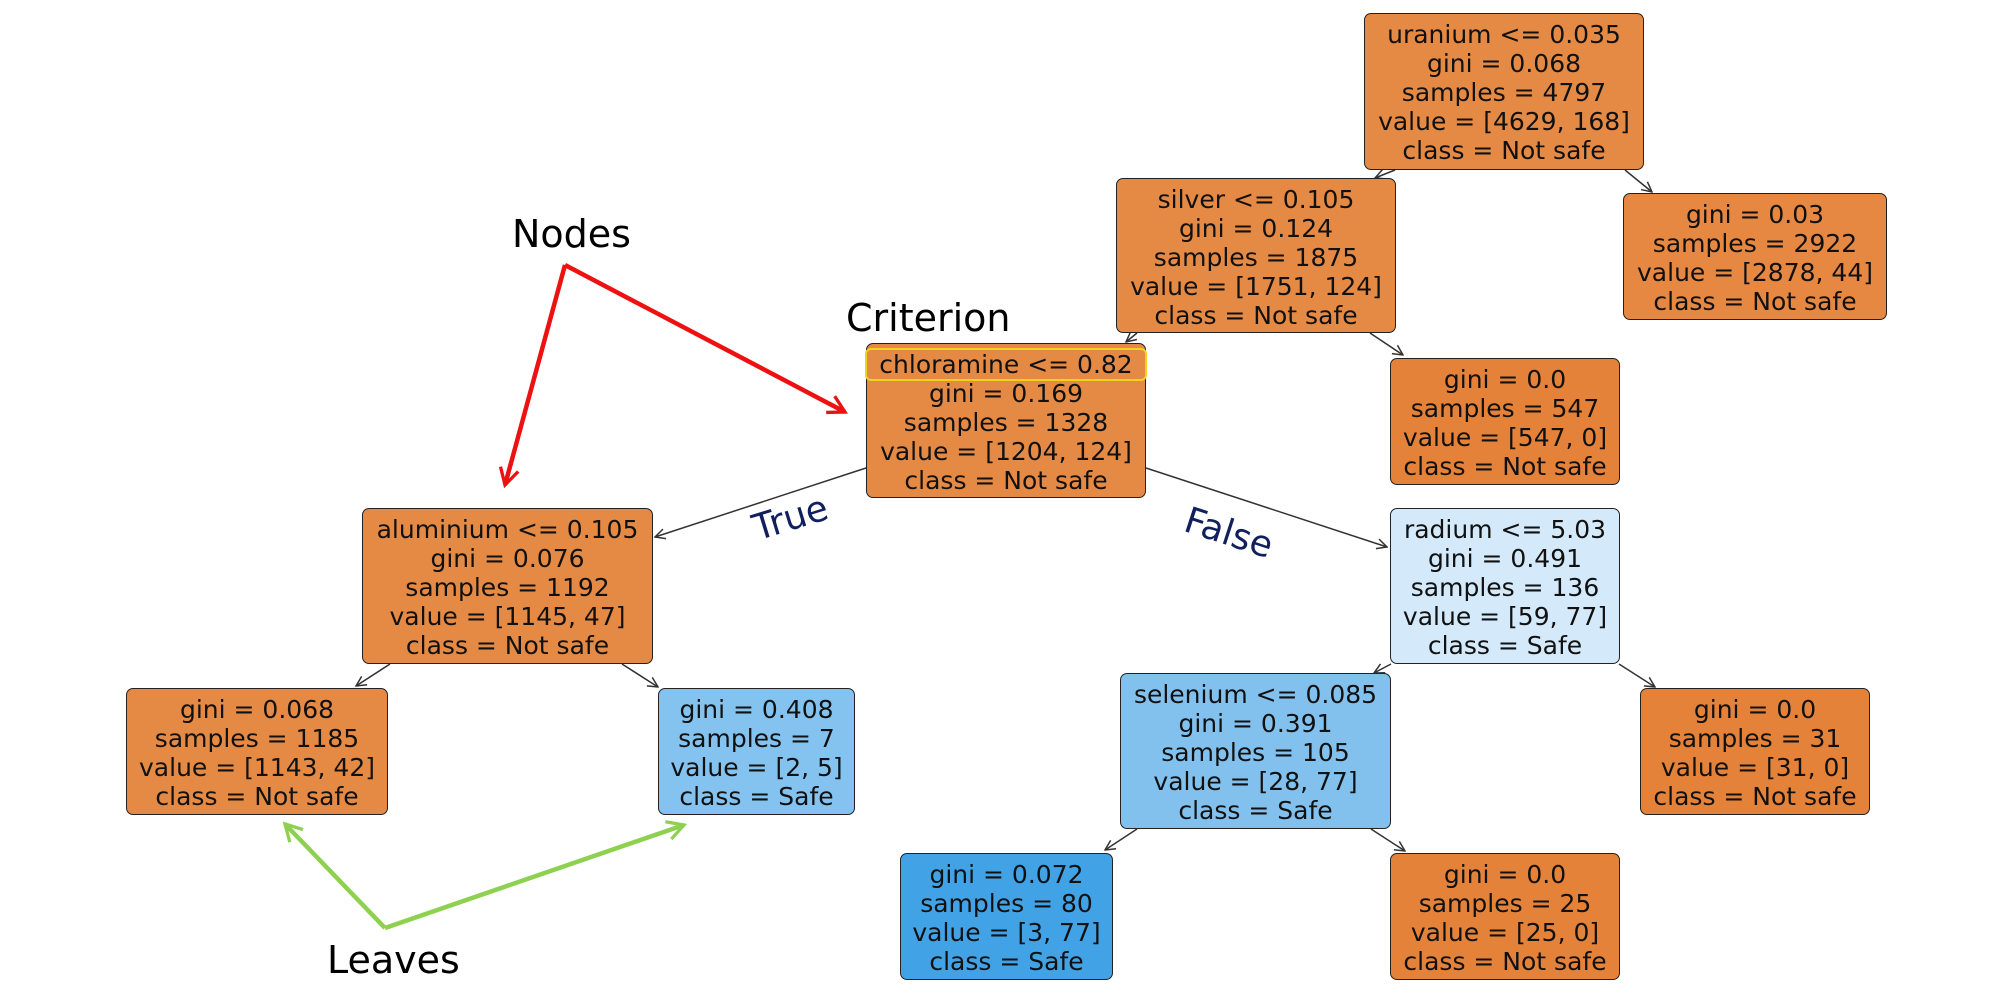  What do you see at coordinates (1504, 34) in the screenshot?
I see `node-line: uranium <= 0.035` at bounding box center [1504, 34].